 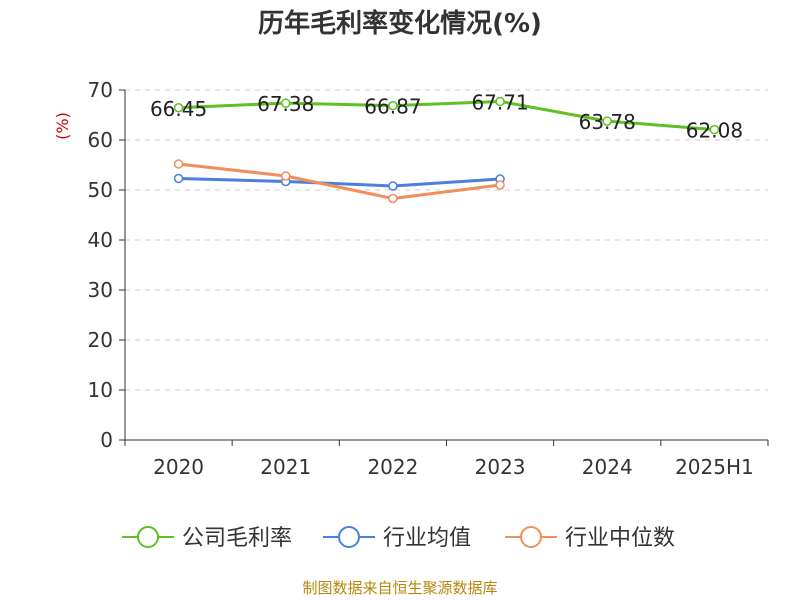 I want to click on y-tick-label: 60, so click(x=100, y=140).